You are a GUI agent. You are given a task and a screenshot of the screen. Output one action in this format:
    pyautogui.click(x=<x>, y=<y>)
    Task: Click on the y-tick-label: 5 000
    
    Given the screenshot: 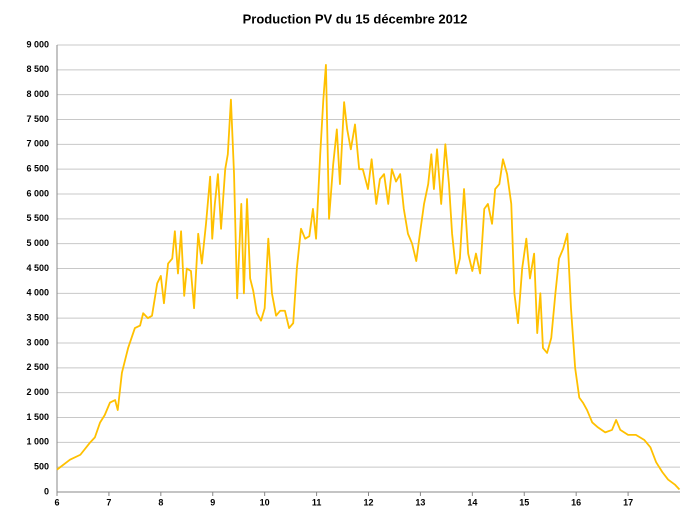 What is the action you would take?
    pyautogui.click(x=37, y=243)
    